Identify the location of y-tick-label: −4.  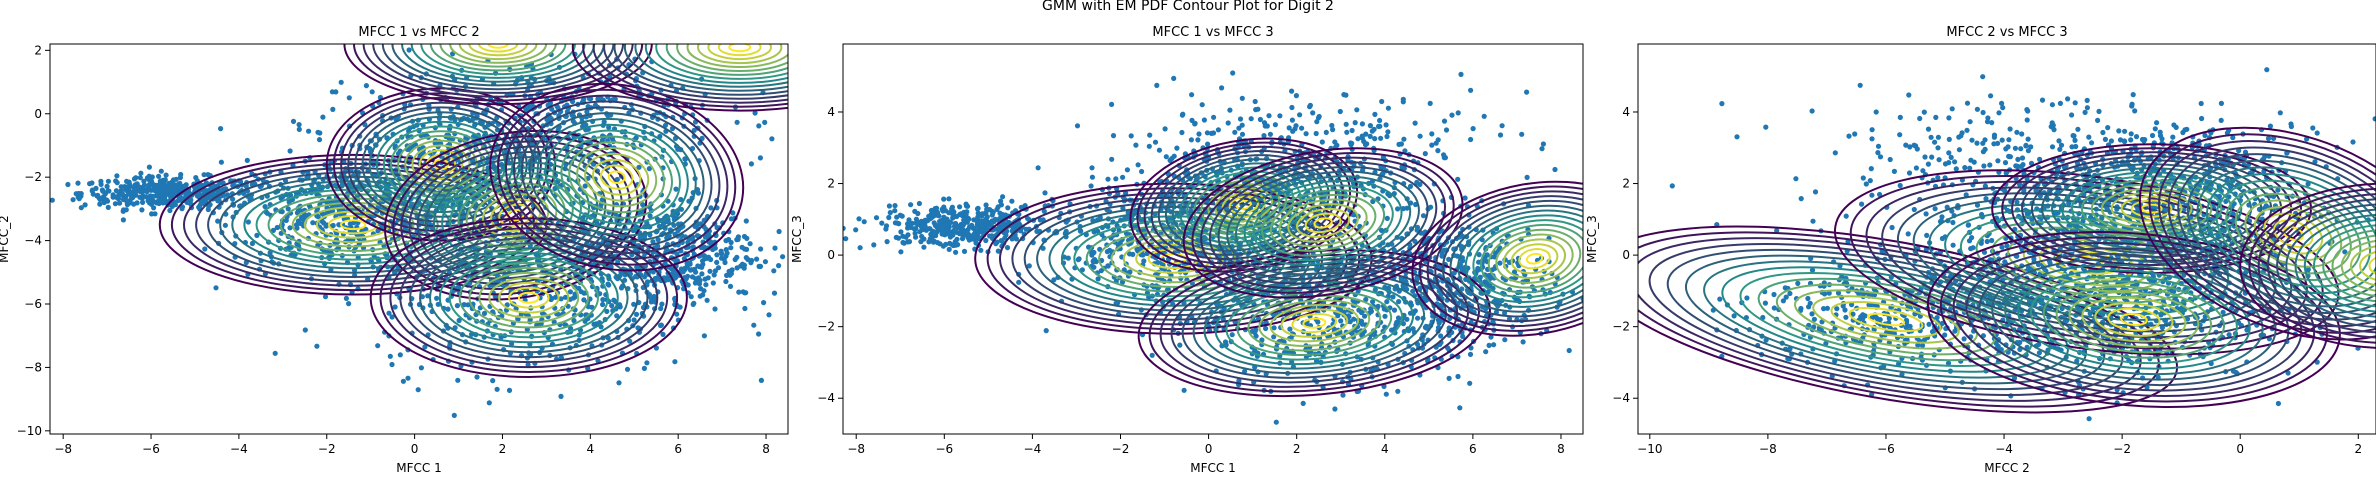
(33, 241).